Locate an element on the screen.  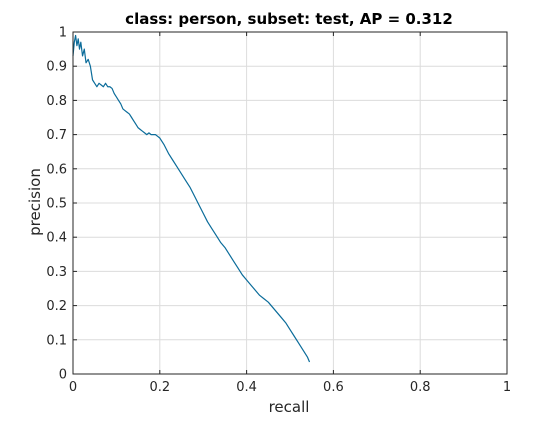
x-axis-label: recall is located at coordinates (289, 407).